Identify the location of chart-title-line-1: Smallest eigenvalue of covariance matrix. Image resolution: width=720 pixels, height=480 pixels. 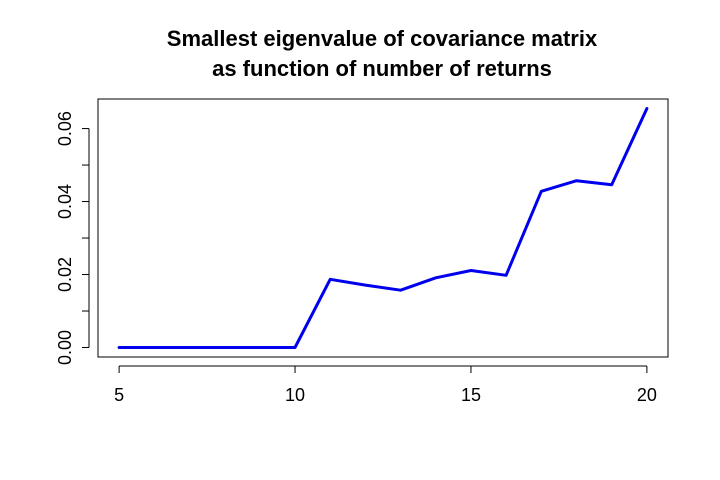
(382, 38).